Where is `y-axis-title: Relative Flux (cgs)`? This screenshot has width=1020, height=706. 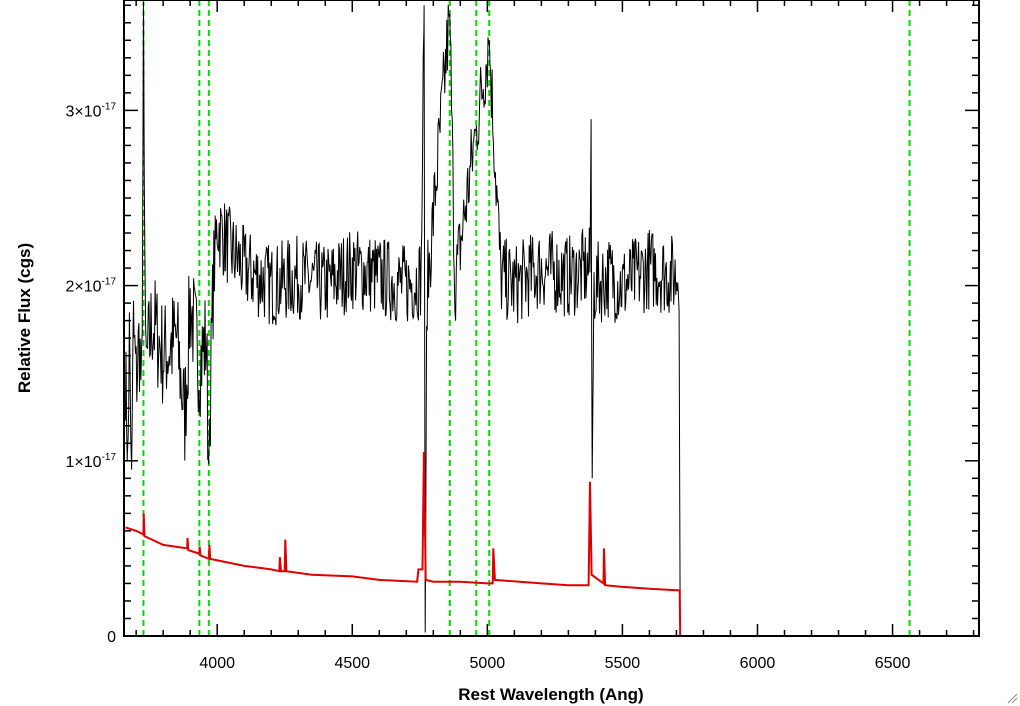 y-axis-title: Relative Flux (cgs) is located at coordinates (24, 318).